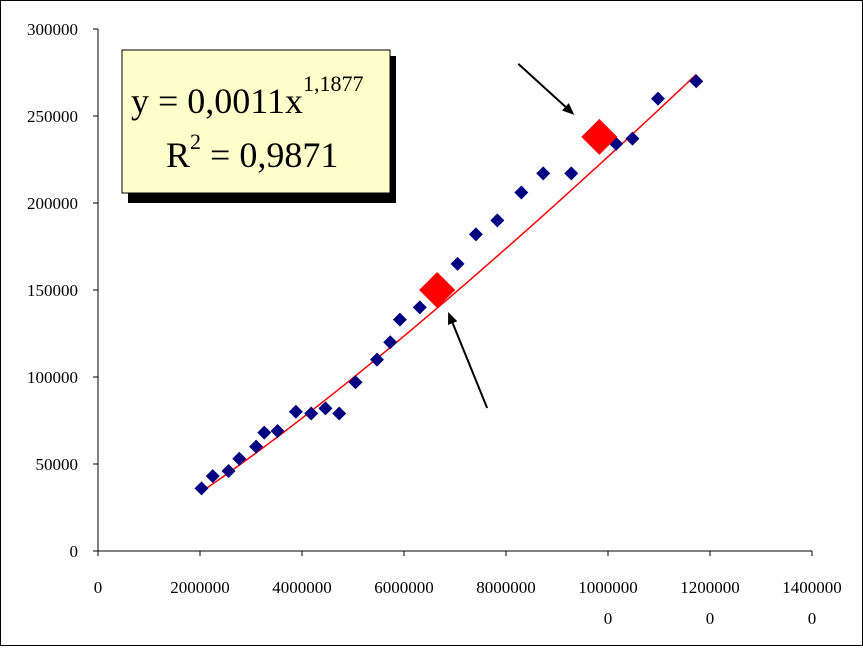 This screenshot has height=650, width=863. Describe the element at coordinates (506, 587) in the screenshot. I see `x-tick-label: 8000000` at that location.